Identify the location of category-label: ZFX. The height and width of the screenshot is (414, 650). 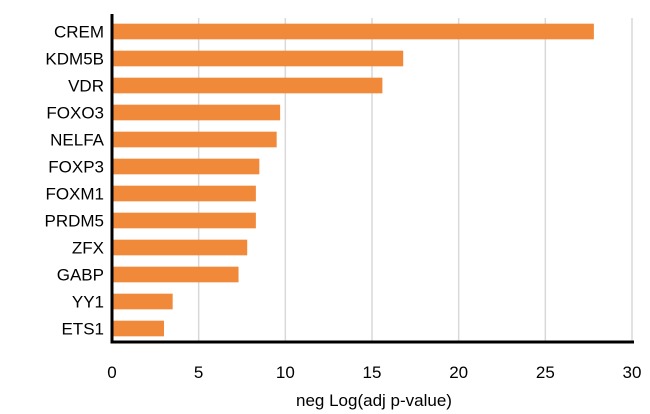
(88, 248).